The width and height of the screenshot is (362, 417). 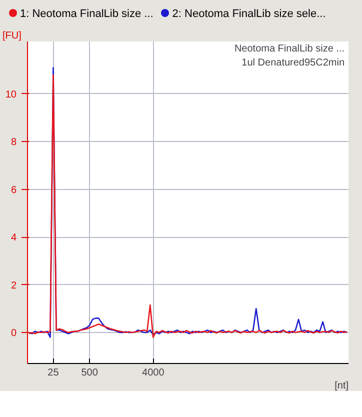 What do you see at coordinates (293, 63) in the screenshot?
I see `annotation: 1ul Denatured95C2min` at bounding box center [293, 63].